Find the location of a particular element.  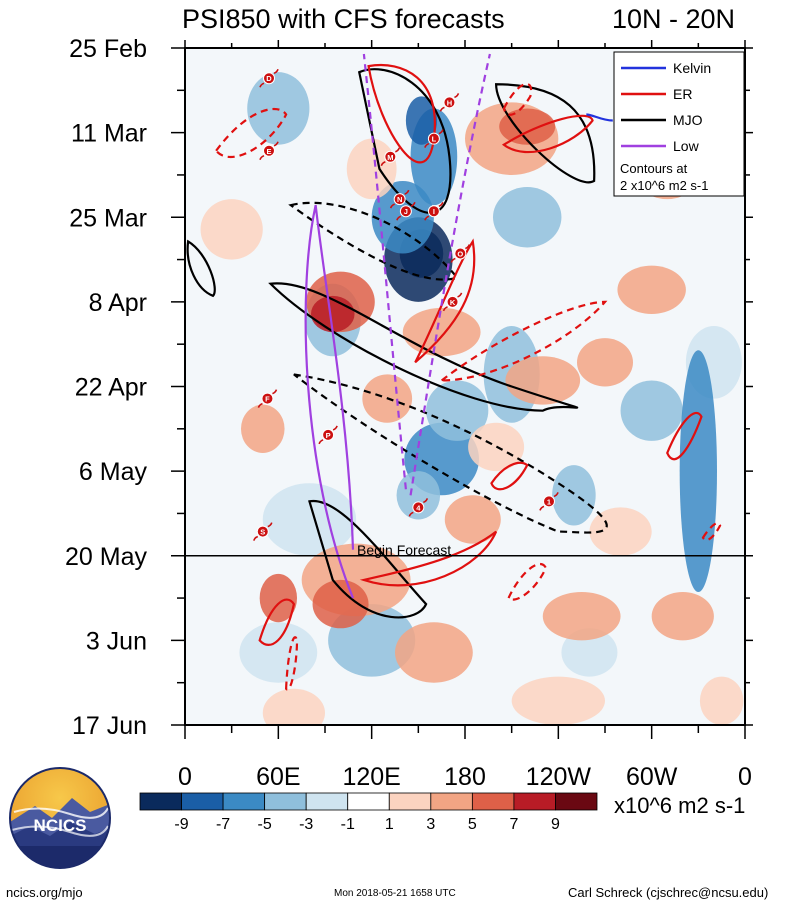

storm-marker: E is located at coordinates (269, 151).